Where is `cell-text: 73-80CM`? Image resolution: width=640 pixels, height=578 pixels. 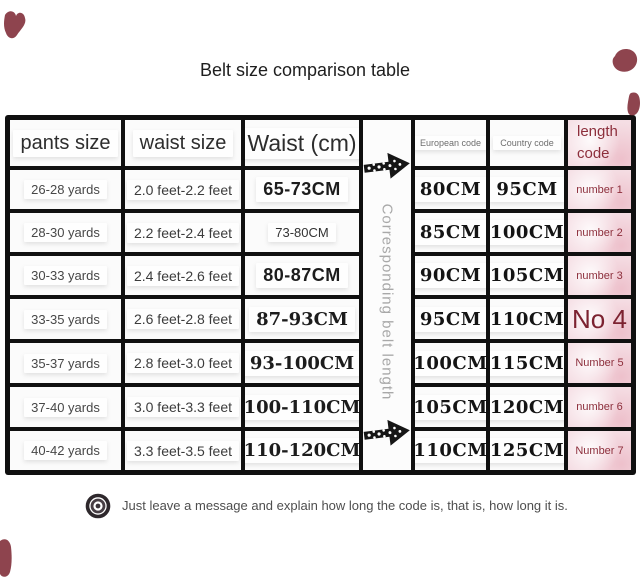 cell-text: 73-80CM is located at coordinates (302, 232).